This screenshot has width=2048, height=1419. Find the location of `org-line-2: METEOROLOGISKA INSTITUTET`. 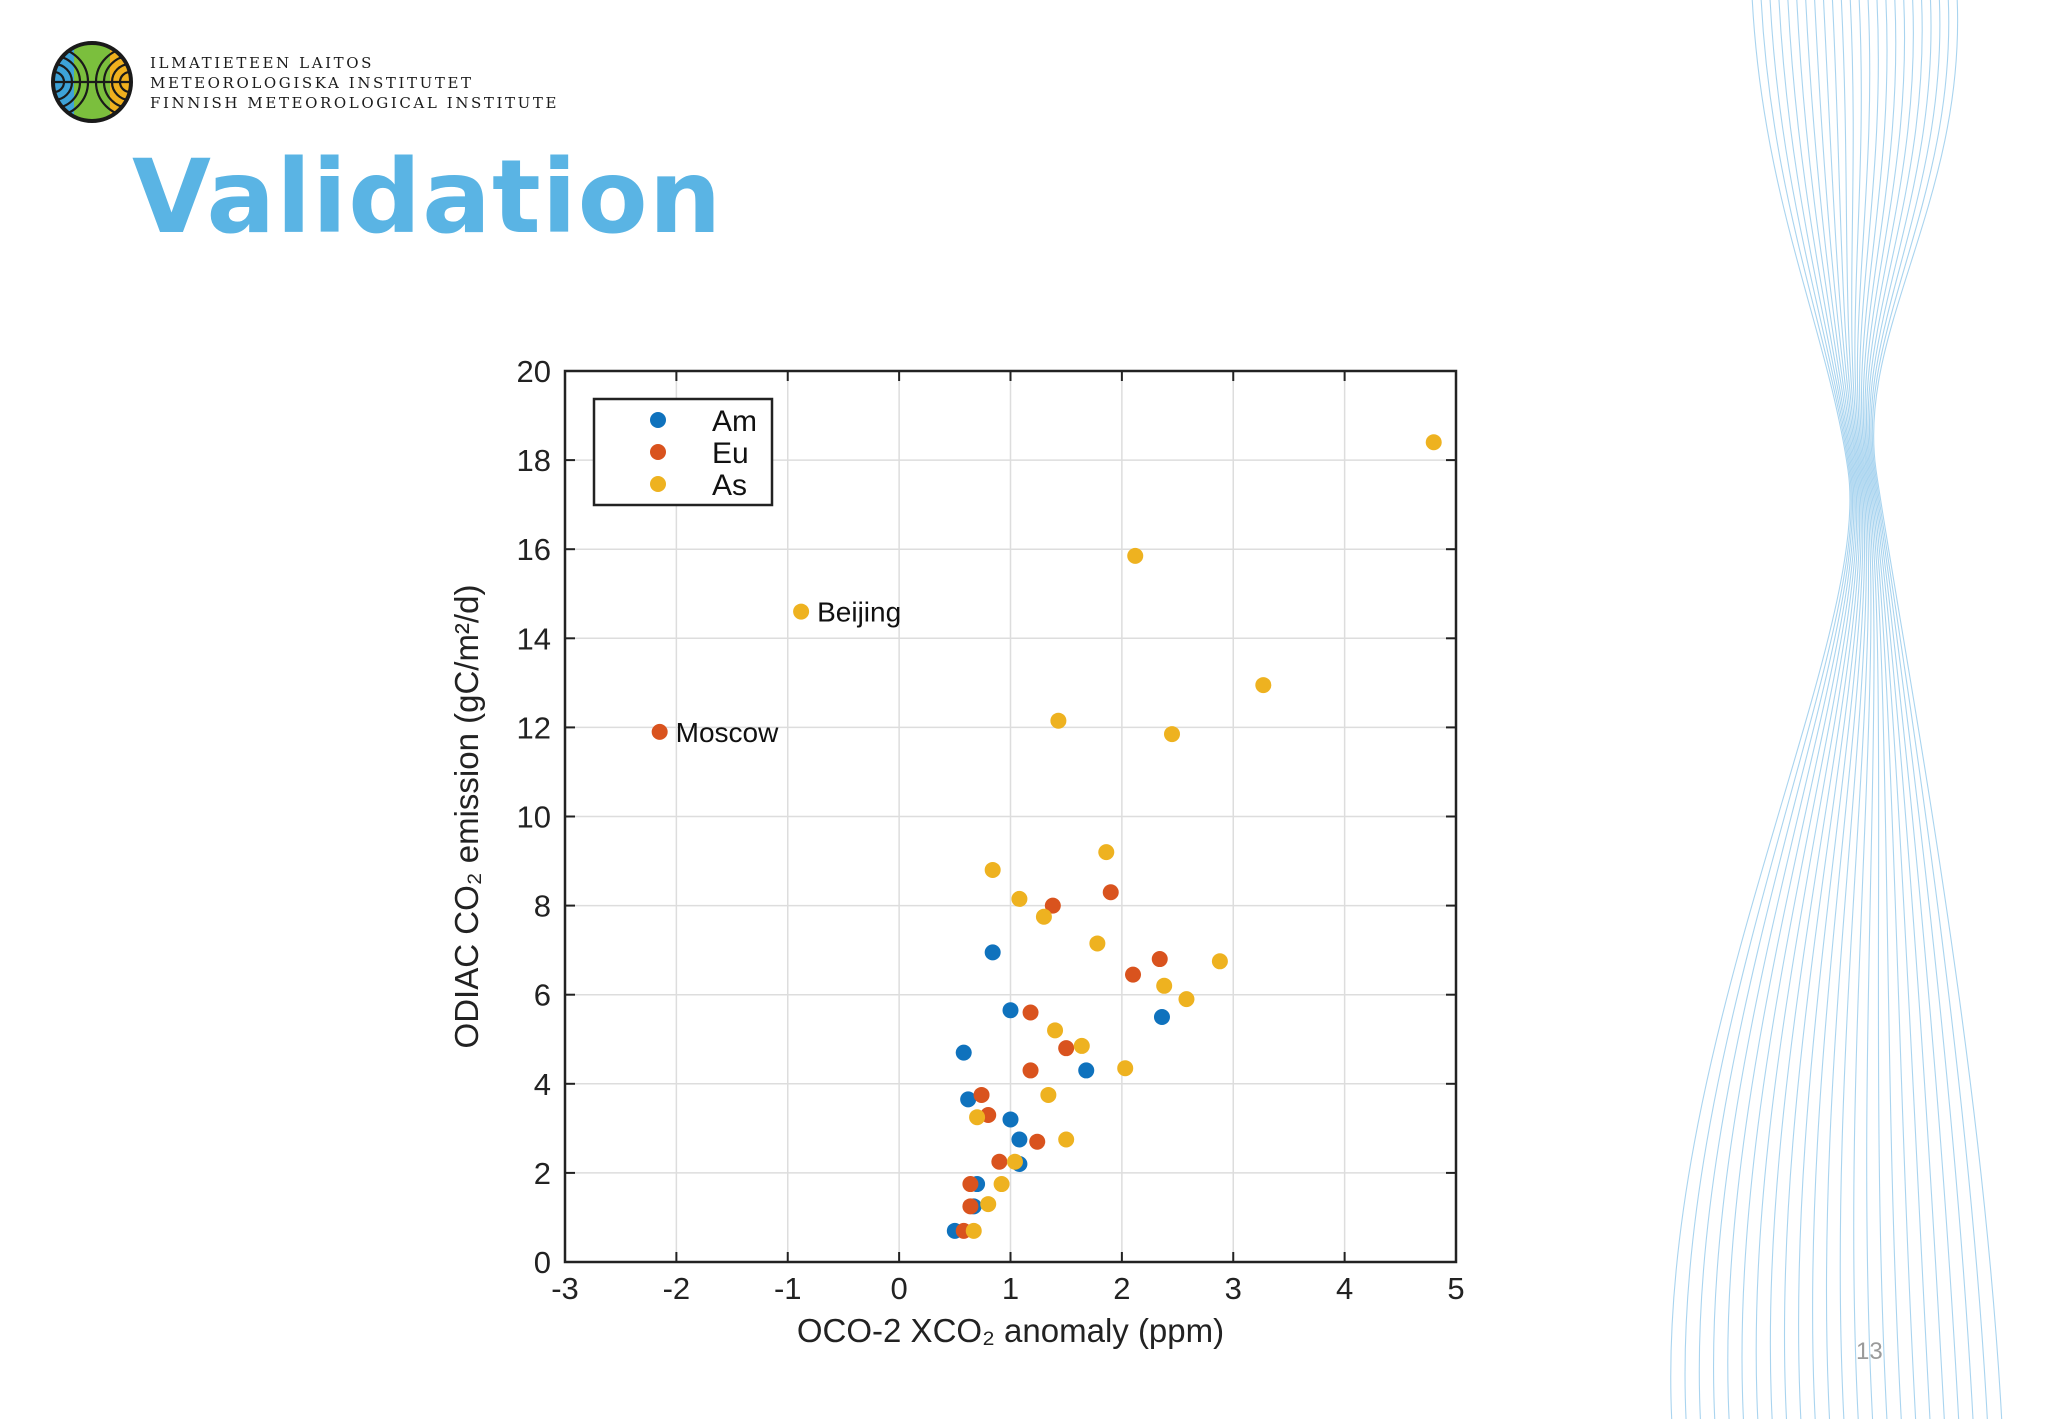

org-line-2: METEOROLOGISKA INSTITUTET is located at coordinates (312, 83).